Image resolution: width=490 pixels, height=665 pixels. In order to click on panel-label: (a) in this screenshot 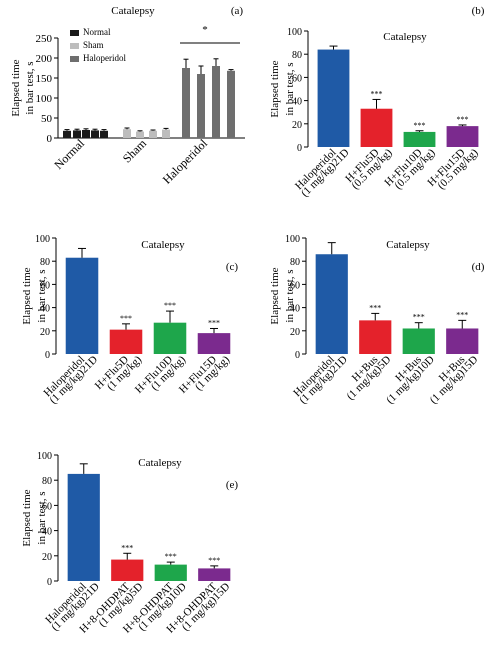, I will do `click(237, 11)`.